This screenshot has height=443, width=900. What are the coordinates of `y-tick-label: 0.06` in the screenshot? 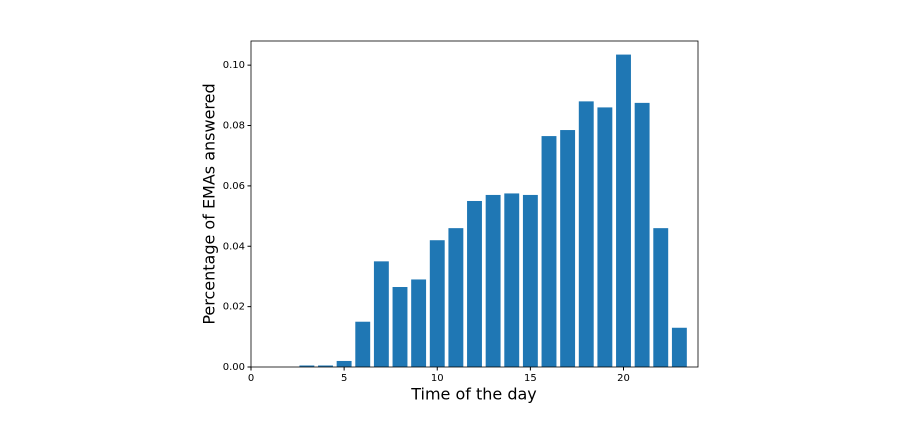 It's located at (234, 186).